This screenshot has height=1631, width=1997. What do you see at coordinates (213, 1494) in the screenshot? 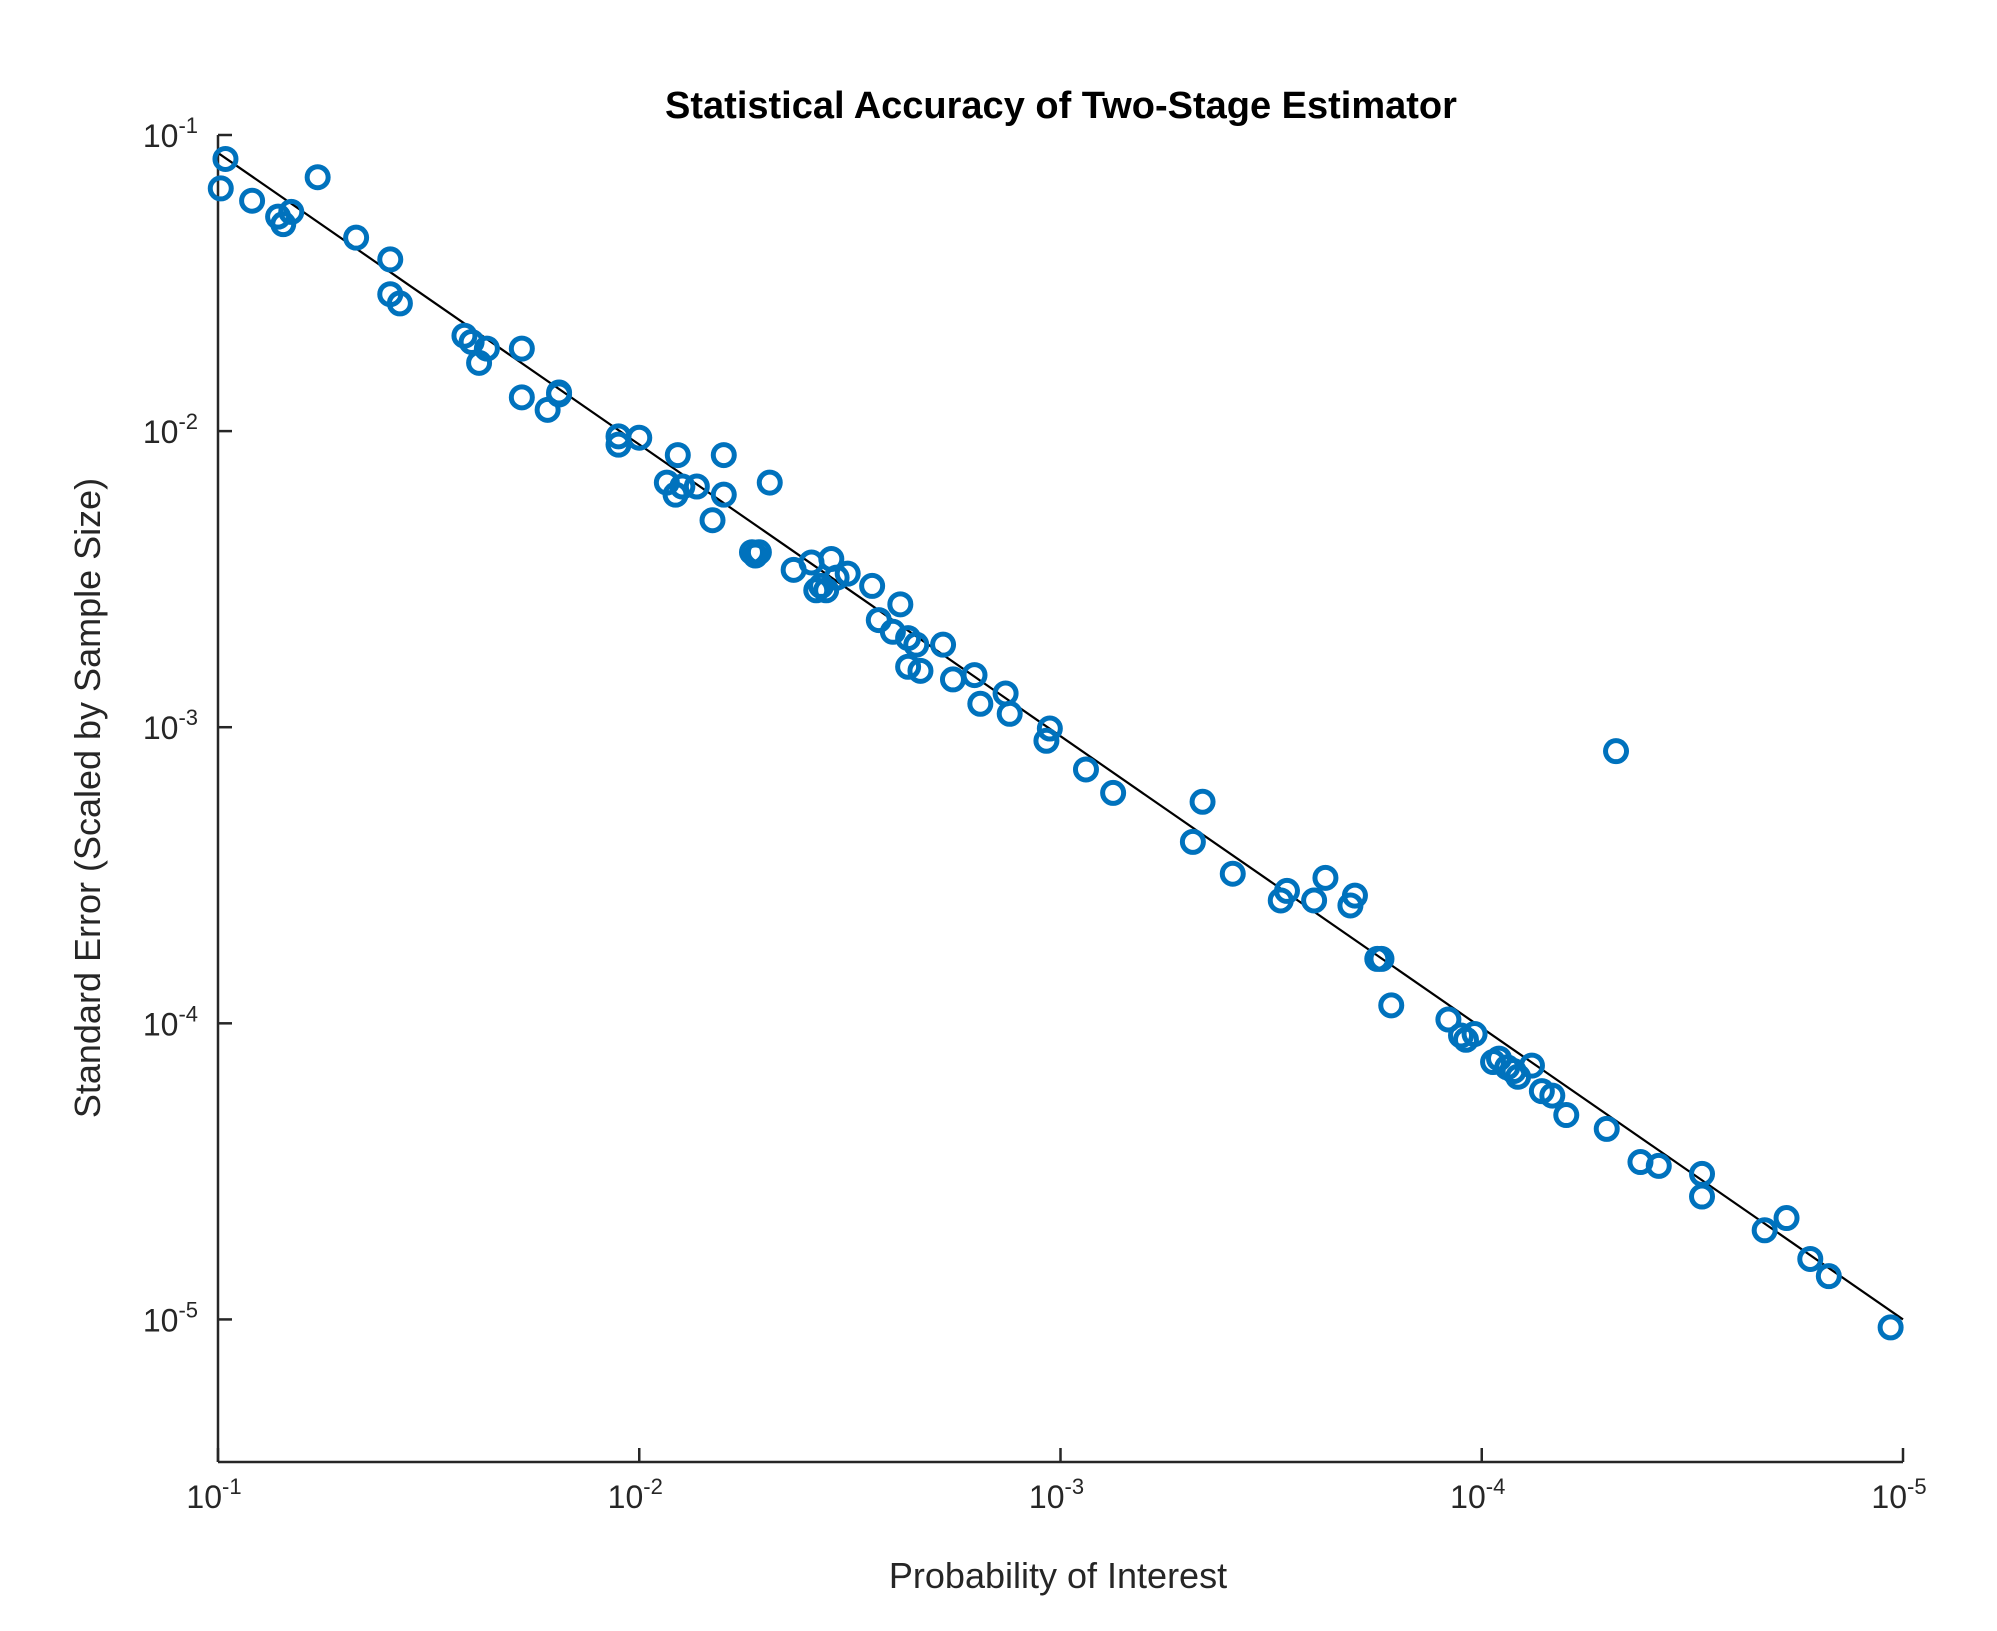
I see `x-tick-label: 10⁻¹` at bounding box center [213, 1494].